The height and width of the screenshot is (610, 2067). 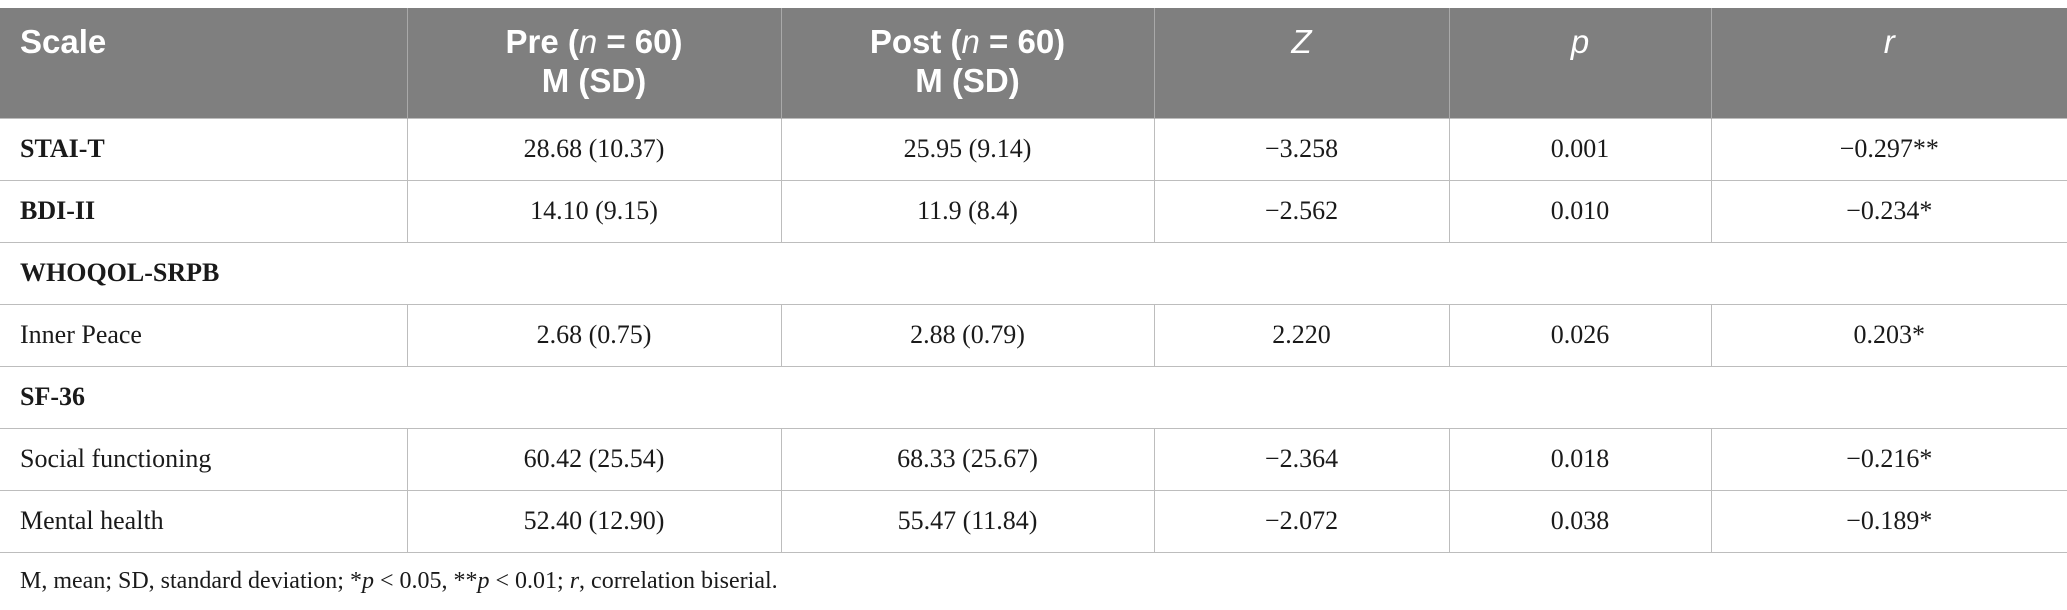 I want to click on group-row: SF-36, so click(x=1033, y=396).